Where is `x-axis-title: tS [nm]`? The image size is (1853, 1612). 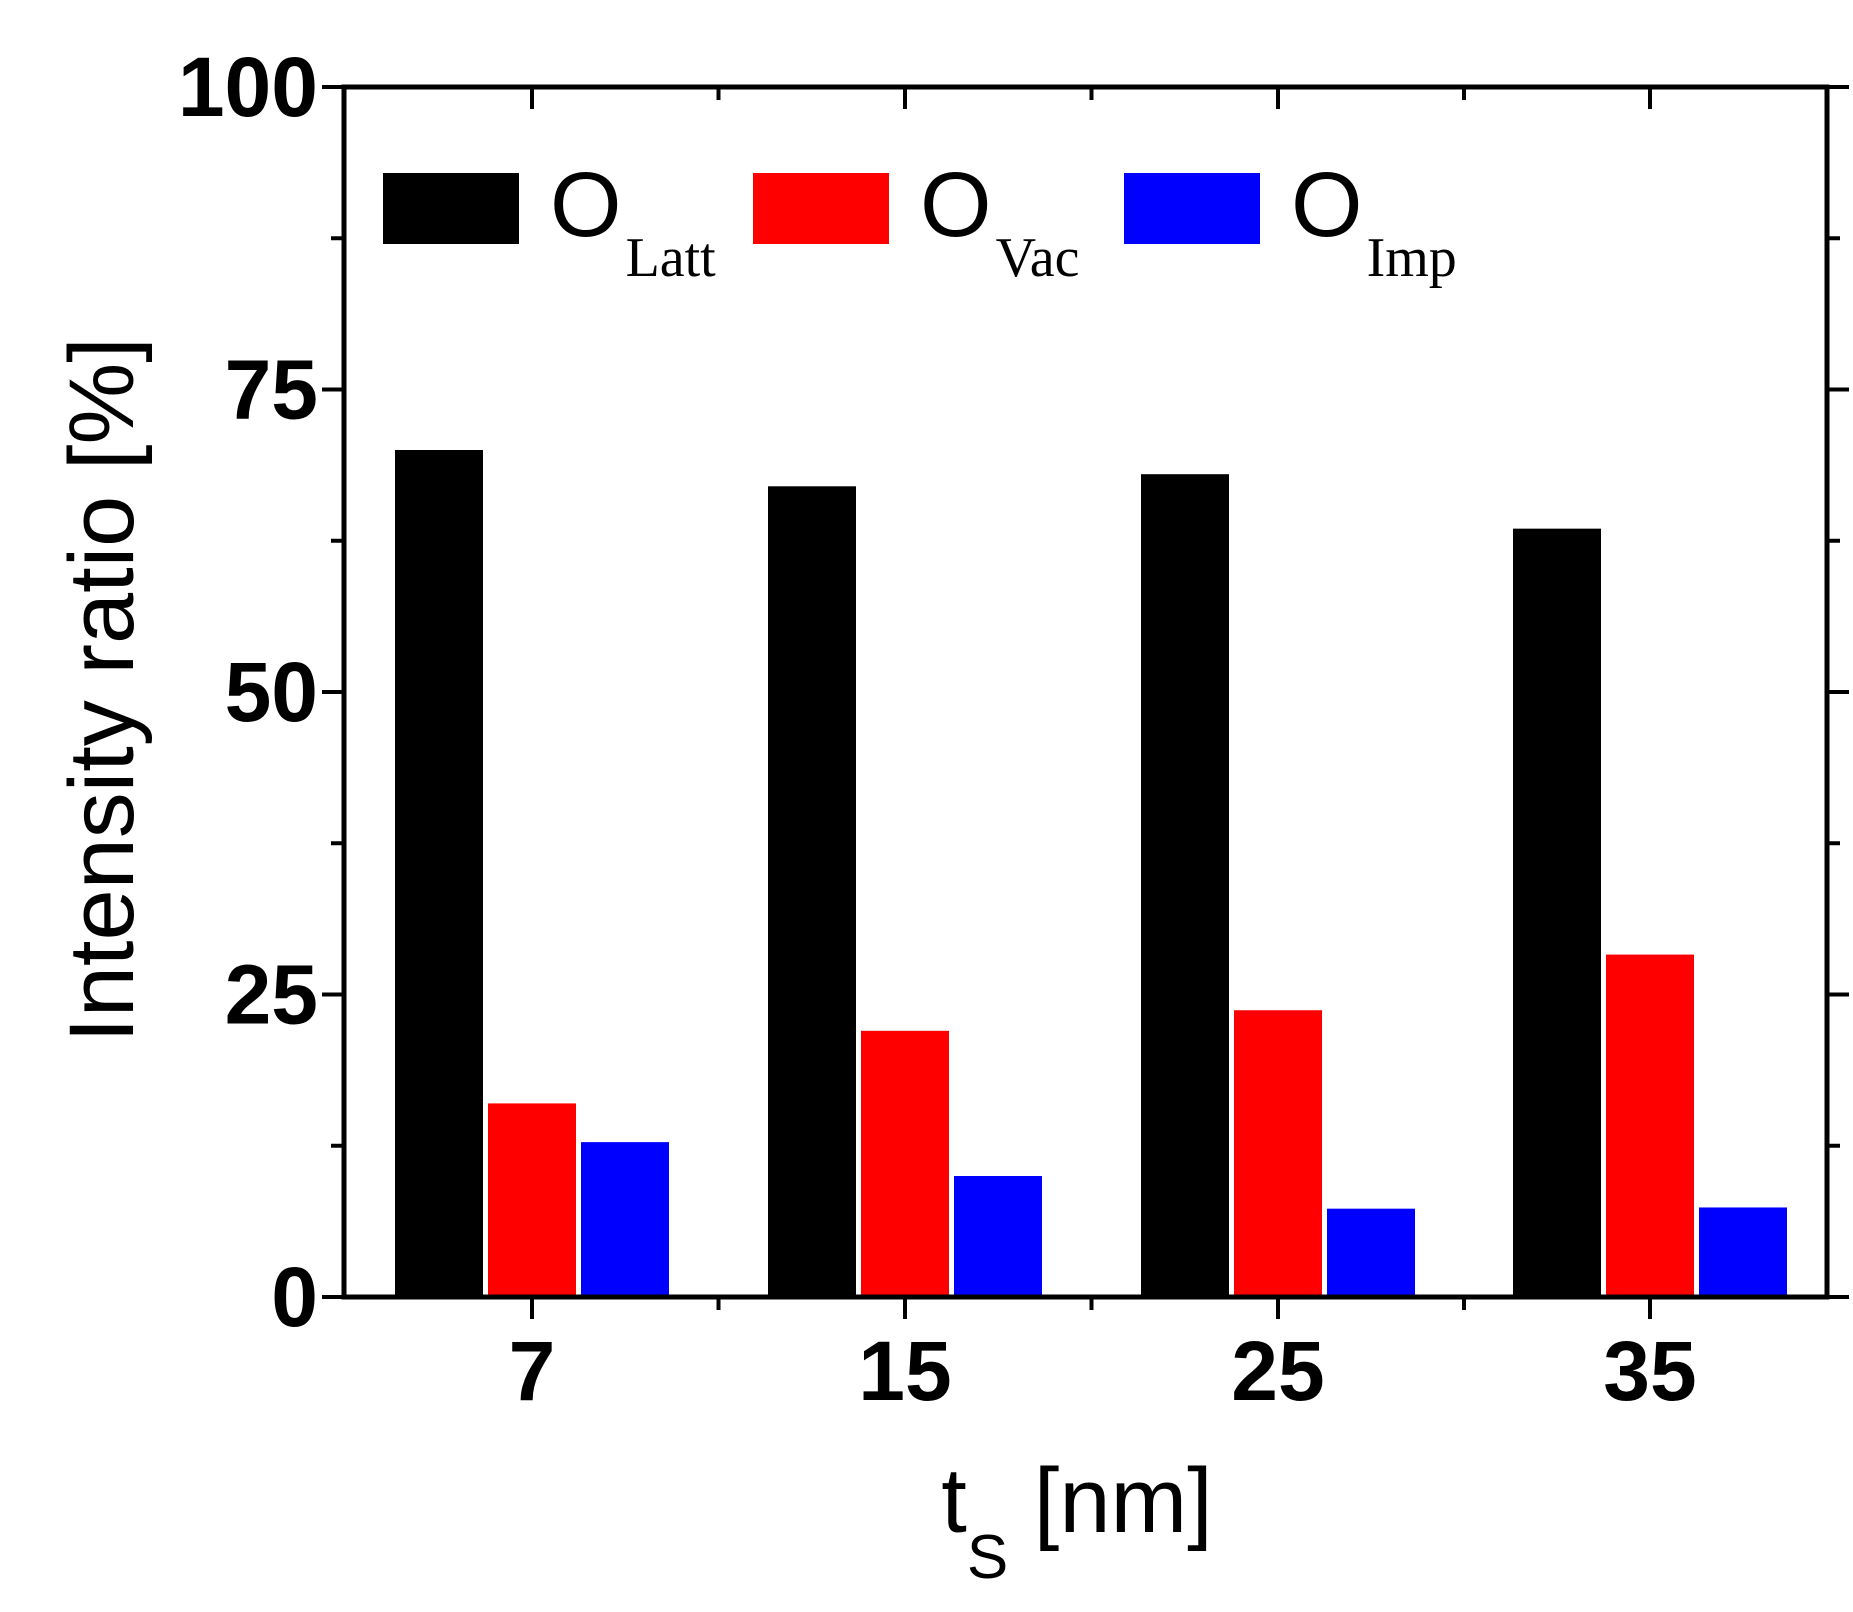 x-axis-title: tS [nm] is located at coordinates (1076, 1521).